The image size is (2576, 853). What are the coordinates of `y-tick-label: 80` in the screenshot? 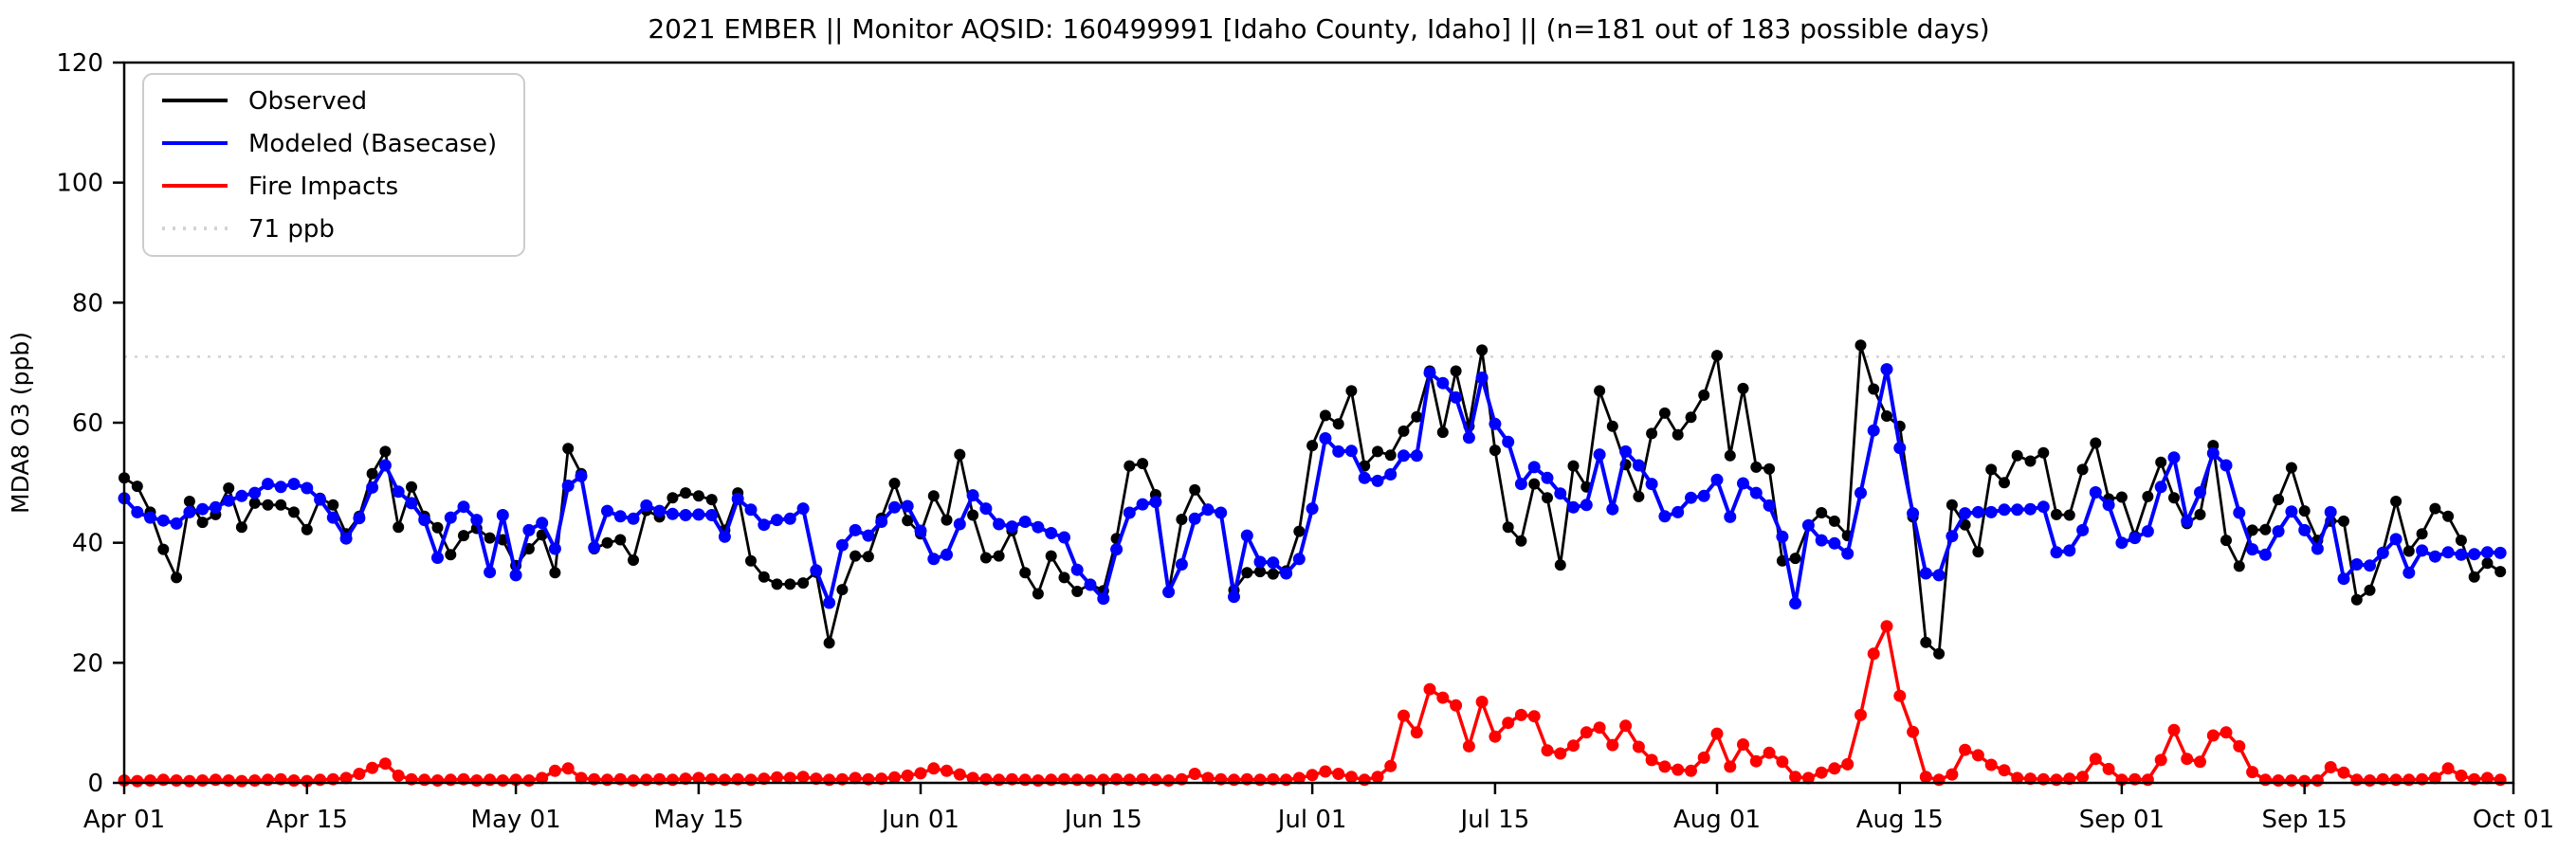 It's located at (87, 303).